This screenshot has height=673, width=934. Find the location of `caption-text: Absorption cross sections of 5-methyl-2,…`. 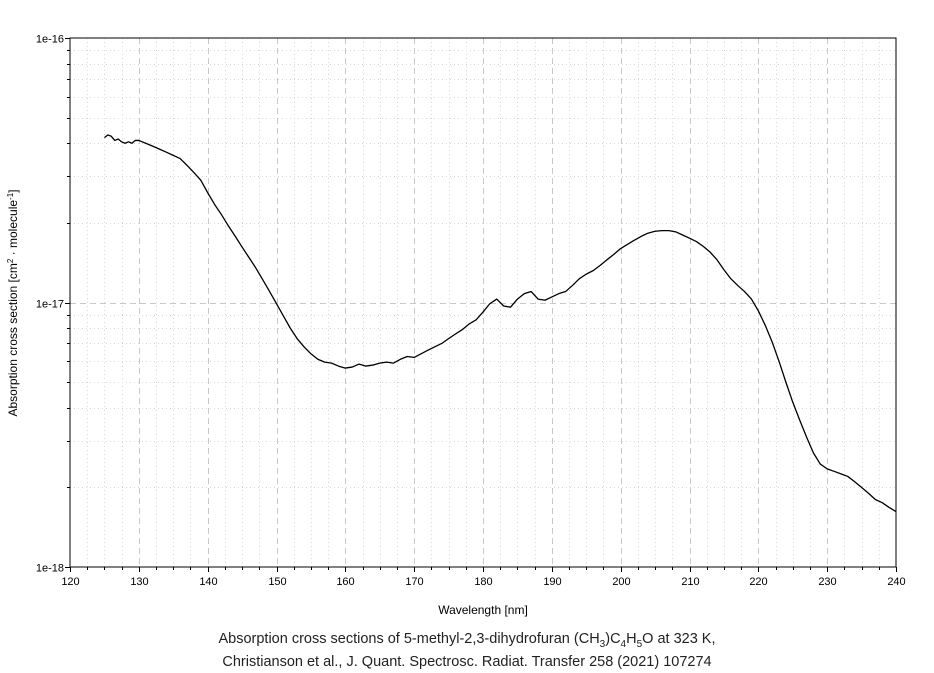

caption-text: Absorption cross sections of 5-methyl-2,… is located at coordinates (409, 639).